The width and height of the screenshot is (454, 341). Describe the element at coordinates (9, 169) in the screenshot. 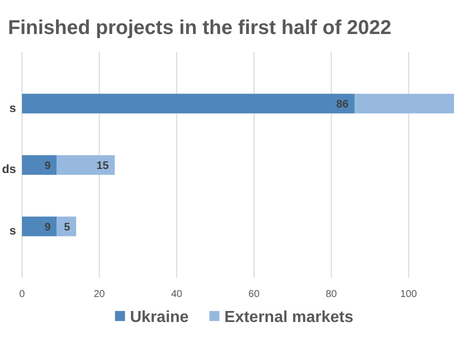

I see `y-tick-label: ds` at that location.